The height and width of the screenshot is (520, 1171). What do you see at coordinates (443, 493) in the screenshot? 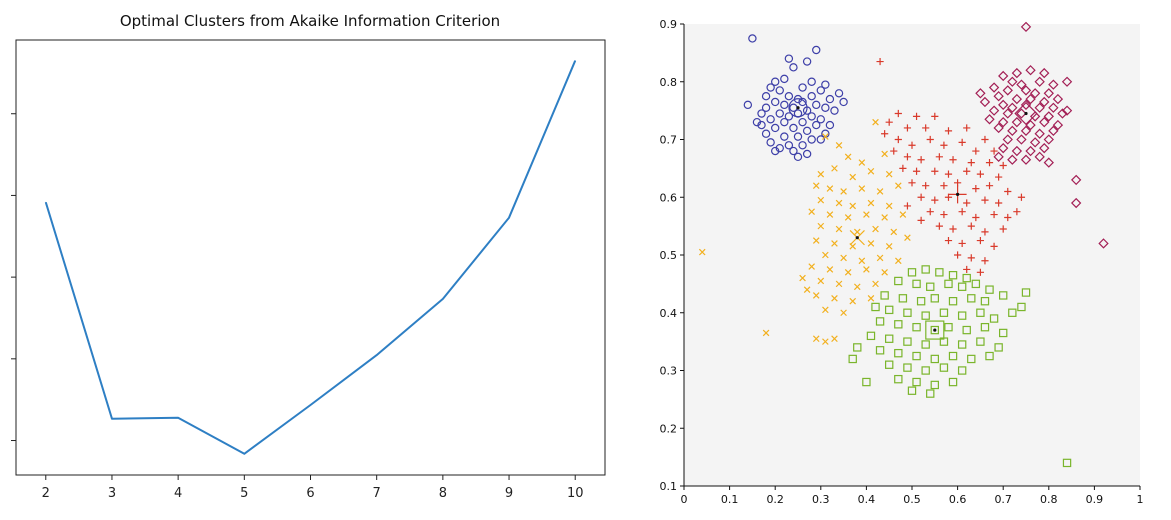
I see `x-tick-label-8: 8` at bounding box center [443, 493].